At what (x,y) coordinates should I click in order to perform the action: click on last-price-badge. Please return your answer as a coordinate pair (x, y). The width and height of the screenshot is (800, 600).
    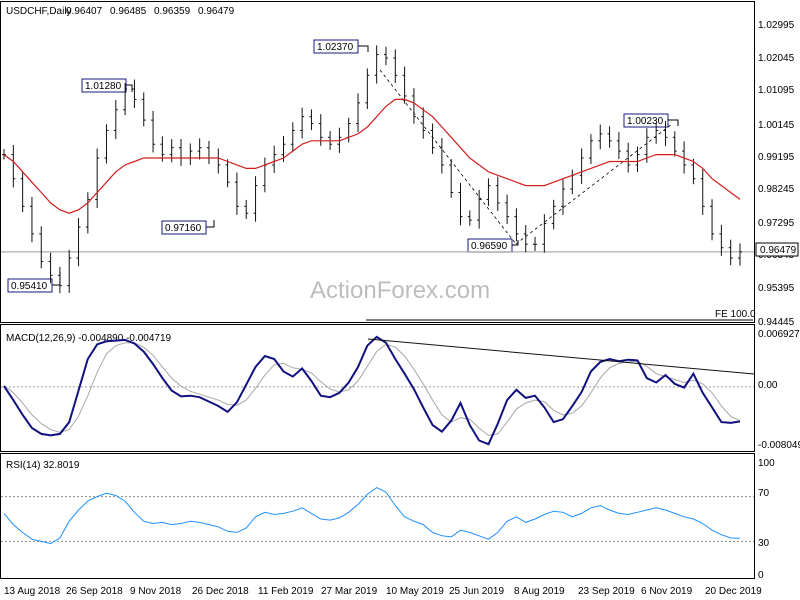
    Looking at the image, I should click on (777, 249).